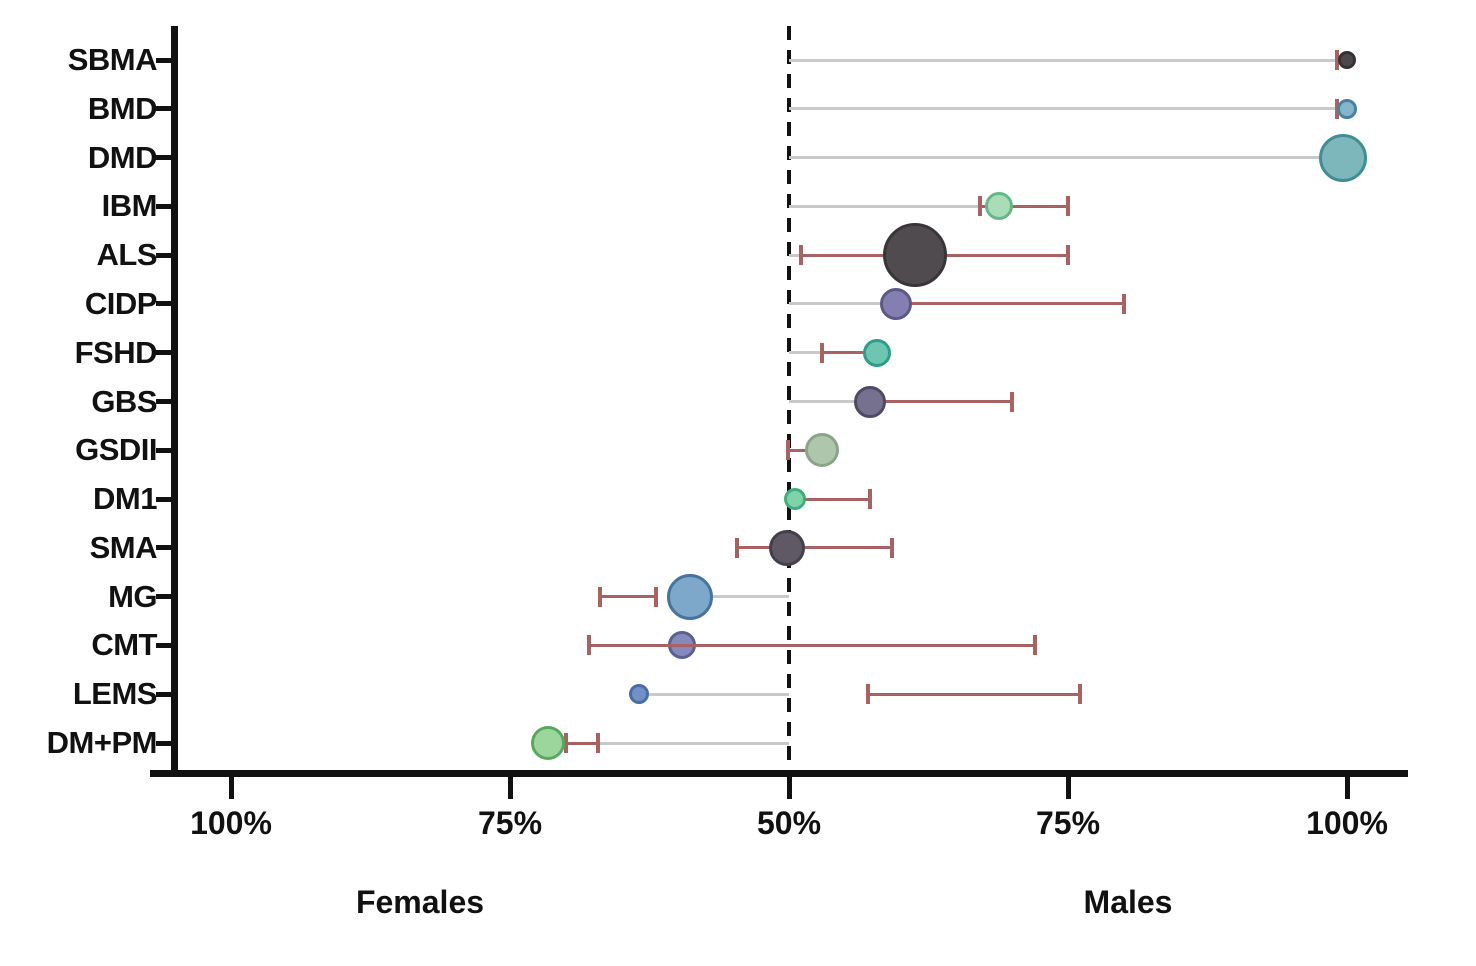 This screenshot has width=1476, height=966. I want to click on data-bubble-dmd, so click(1342, 157).